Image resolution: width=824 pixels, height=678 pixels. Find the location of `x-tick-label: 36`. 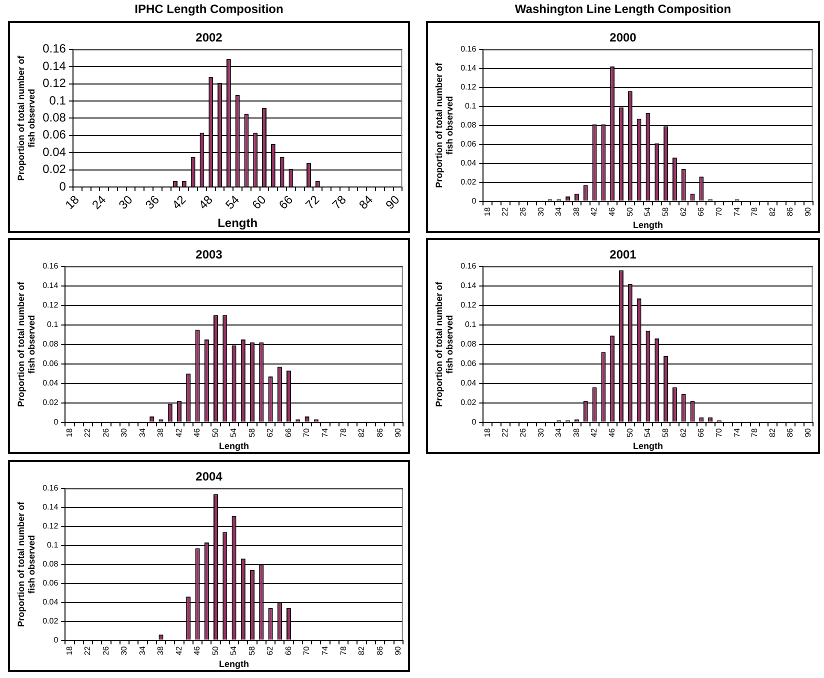

x-tick-label: 36 is located at coordinates (152, 202).